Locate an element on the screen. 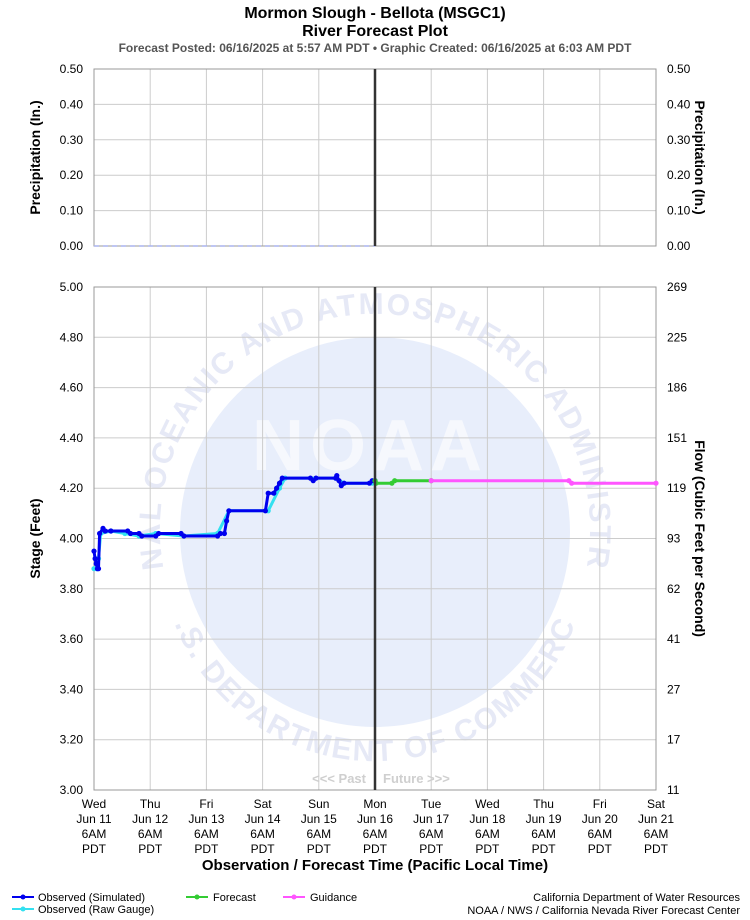 The width and height of the screenshot is (750, 920). legend-label: Observed (Simulated) is located at coordinates (91, 898).